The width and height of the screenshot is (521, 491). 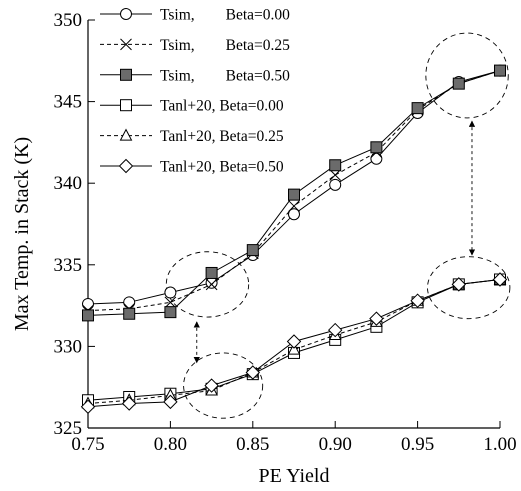 I want to click on legend-entry-1: Tsim, Beta=0.00, so click(x=195, y=15).